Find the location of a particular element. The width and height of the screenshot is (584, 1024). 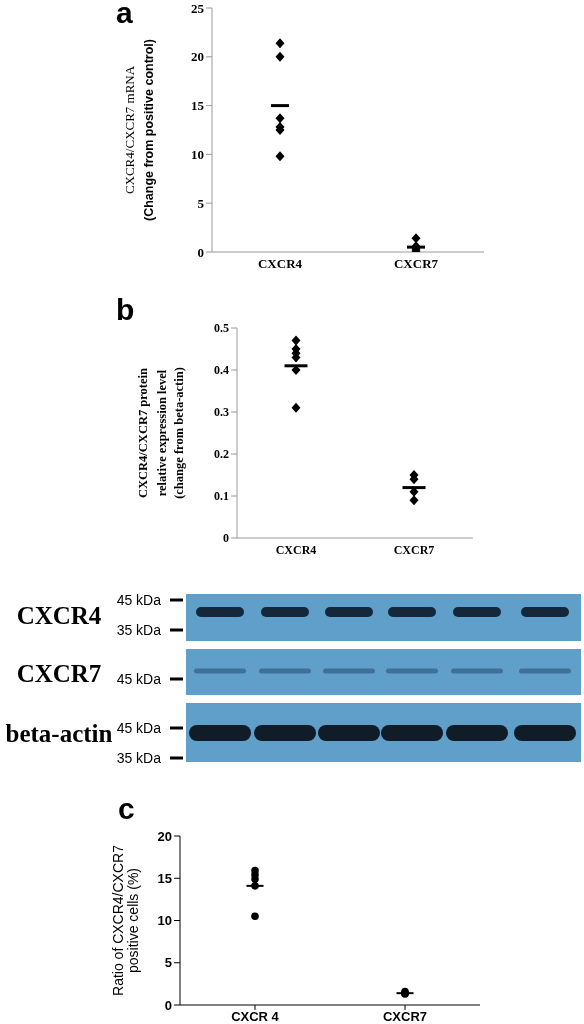

chart-title: a is located at coordinates (124, 15).